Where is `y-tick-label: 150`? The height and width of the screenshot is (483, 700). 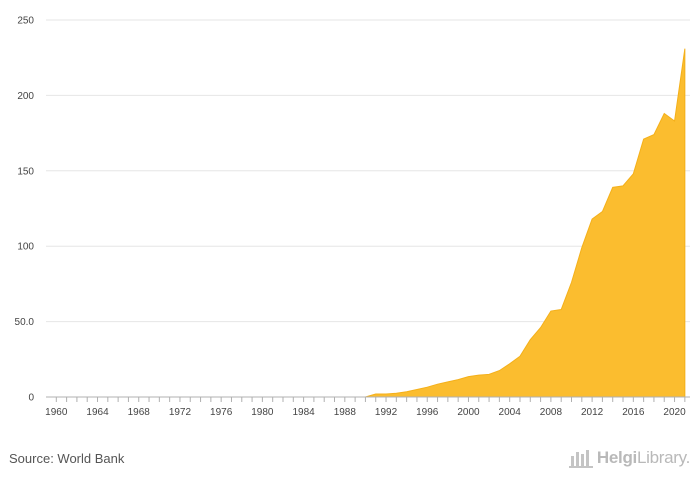
y-tick-label: 150 is located at coordinates (25, 171).